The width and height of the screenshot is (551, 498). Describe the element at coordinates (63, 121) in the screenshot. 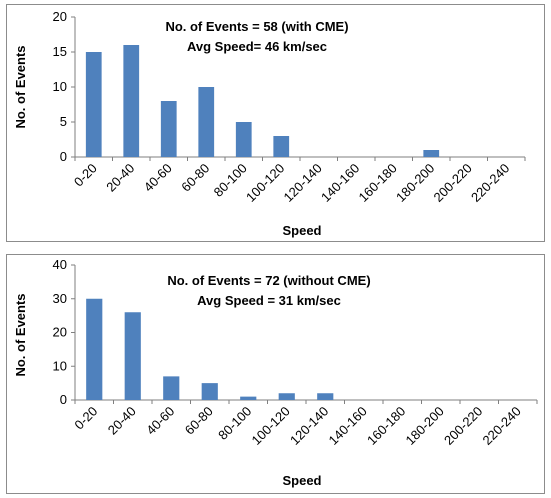

I see `y-tick-label: 5` at that location.